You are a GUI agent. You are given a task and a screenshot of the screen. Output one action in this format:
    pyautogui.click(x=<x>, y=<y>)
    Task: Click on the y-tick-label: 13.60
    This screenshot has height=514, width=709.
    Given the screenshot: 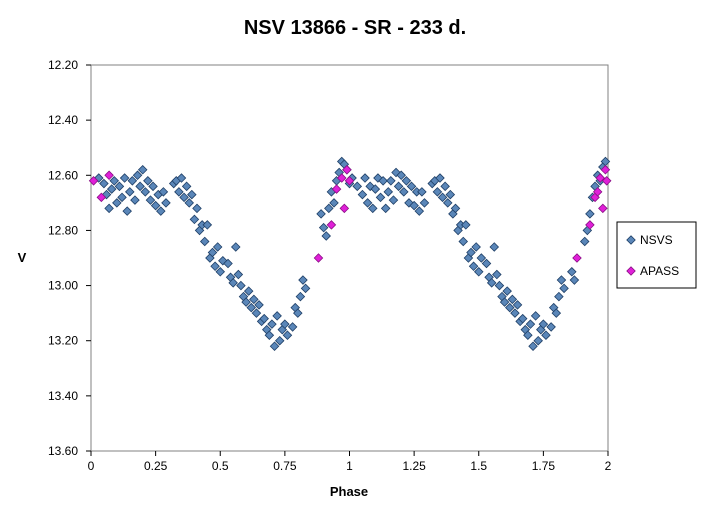 What is the action you would take?
    pyautogui.click(x=63, y=451)
    